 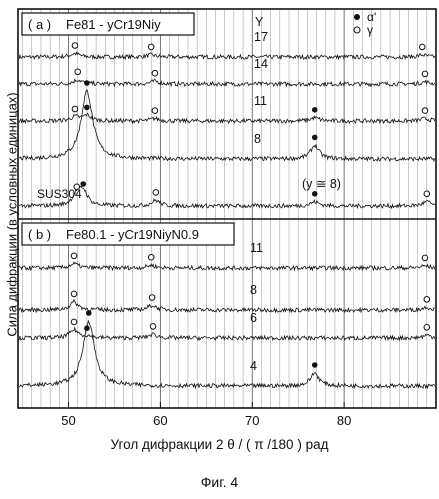 I want to click on x-tick-label: 70, so click(x=252, y=420).